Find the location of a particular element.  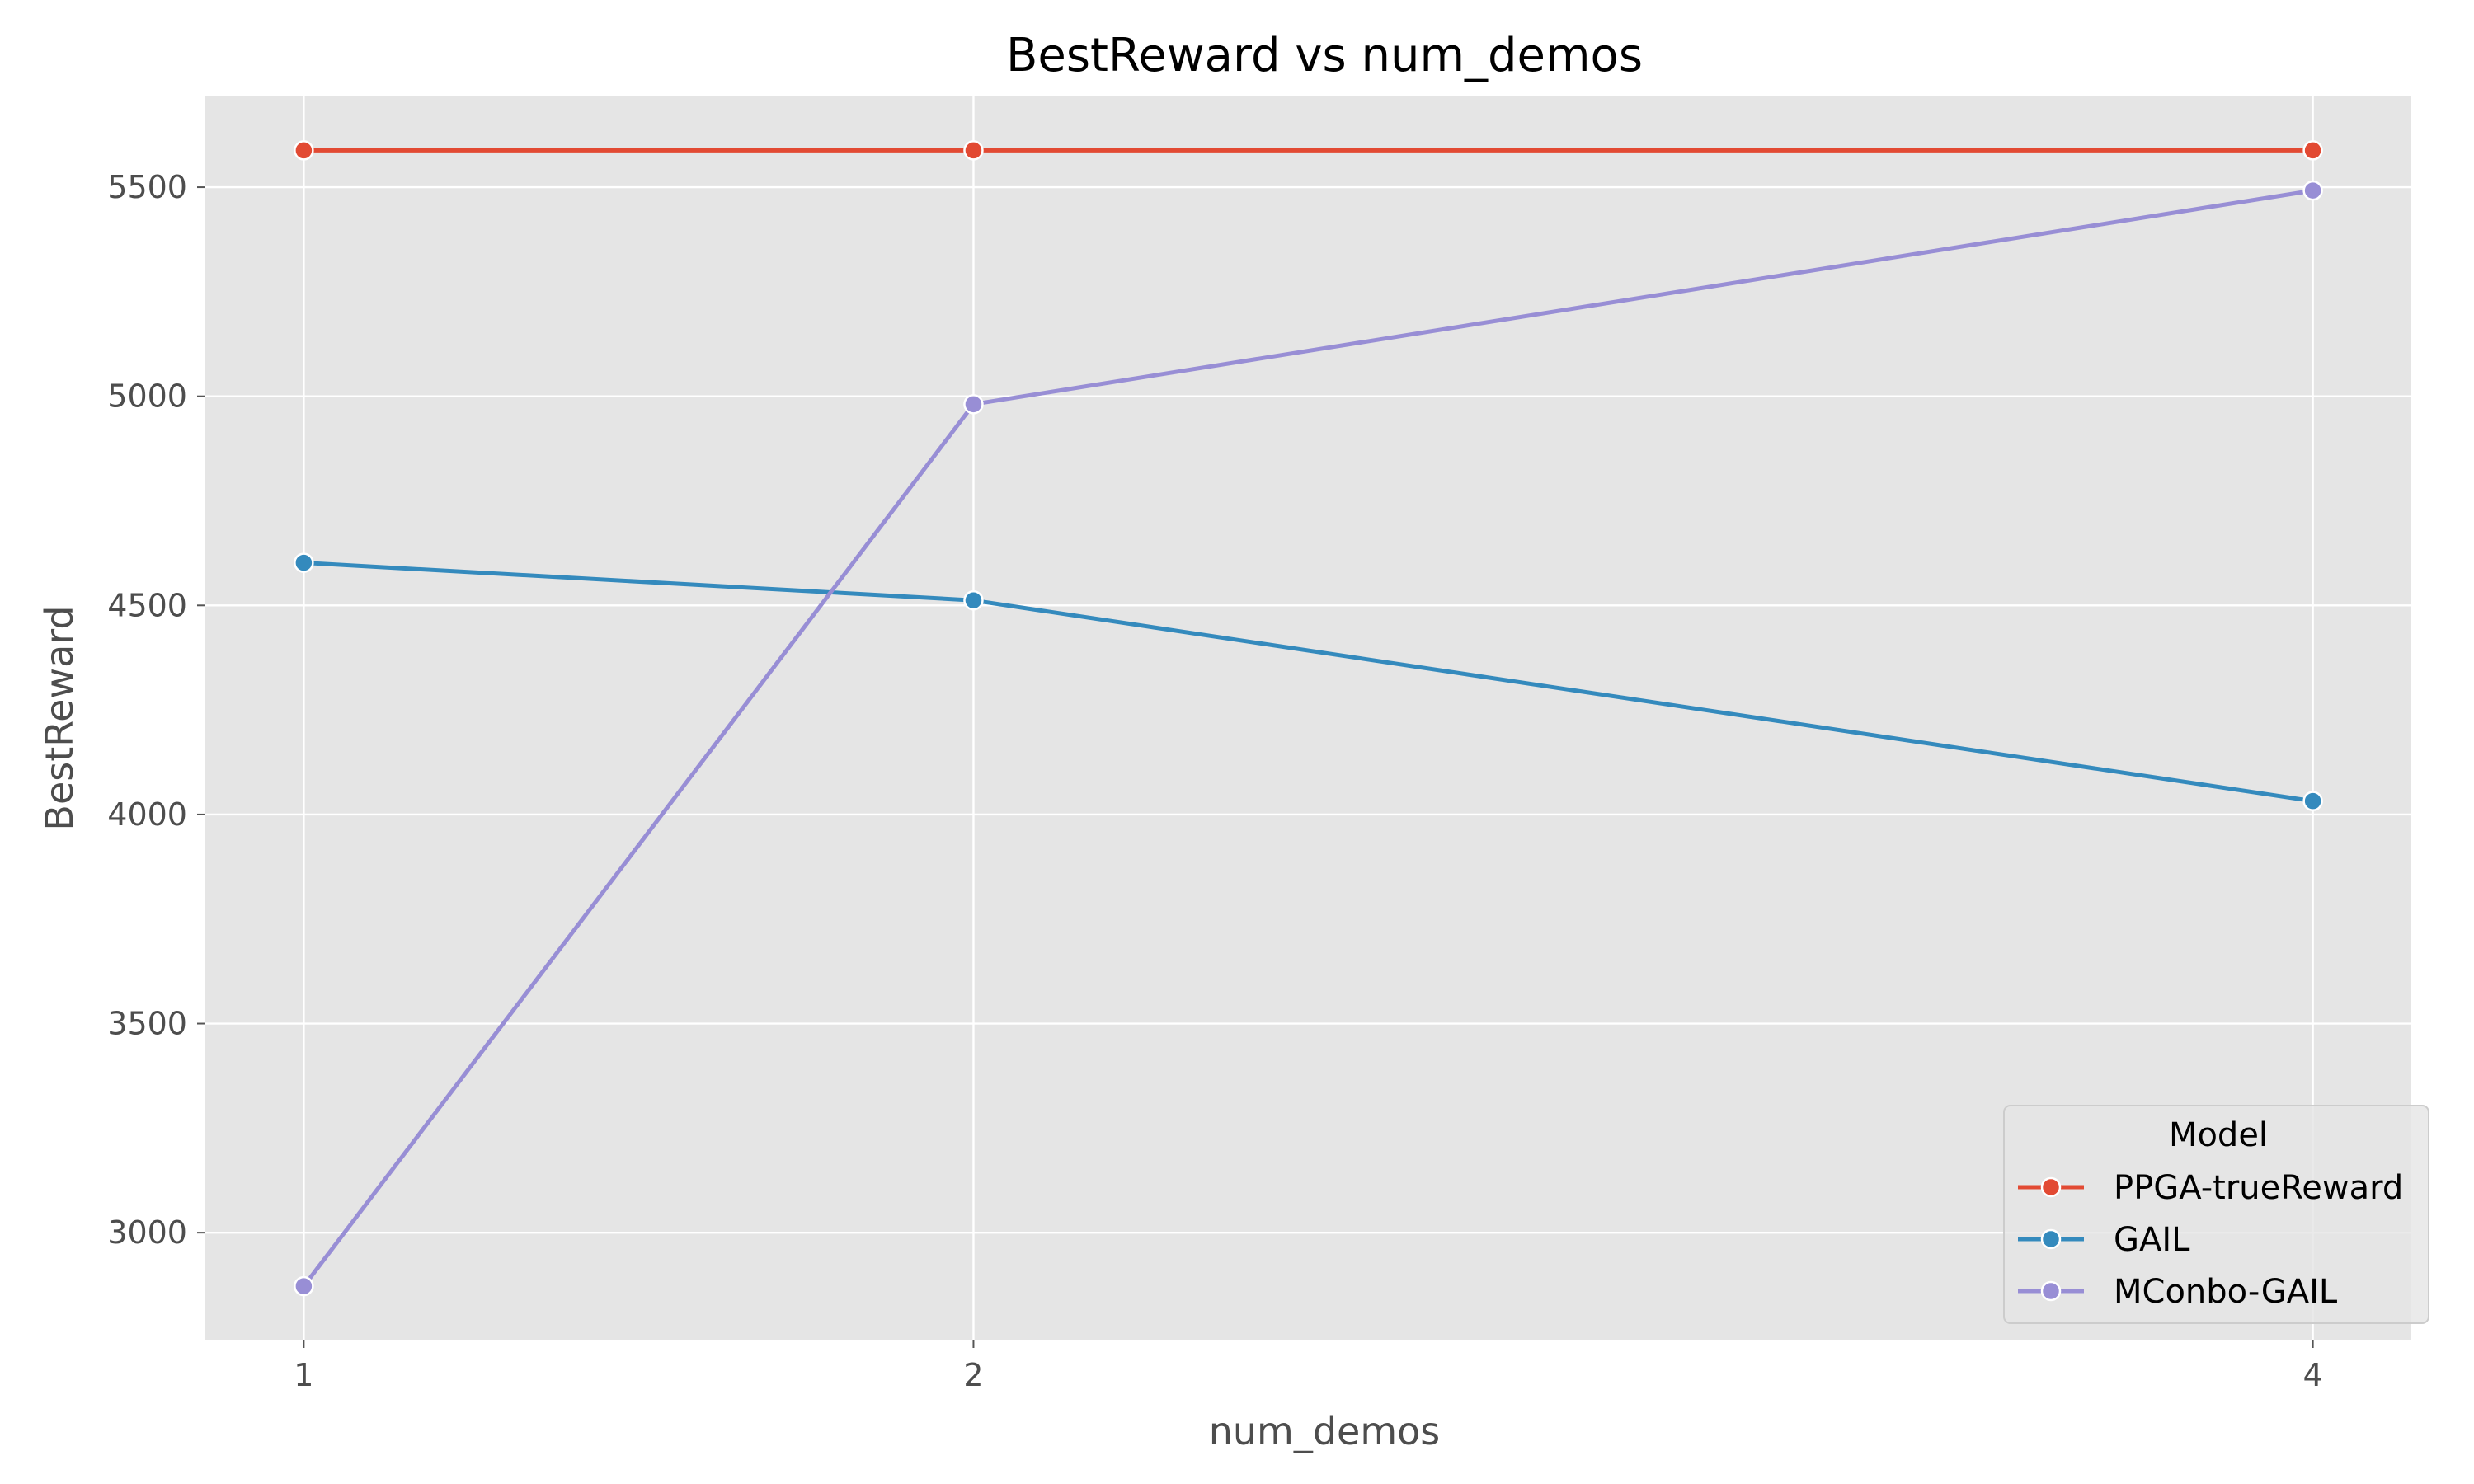

chart-title: BestReward vs num_demos is located at coordinates (1324, 55).